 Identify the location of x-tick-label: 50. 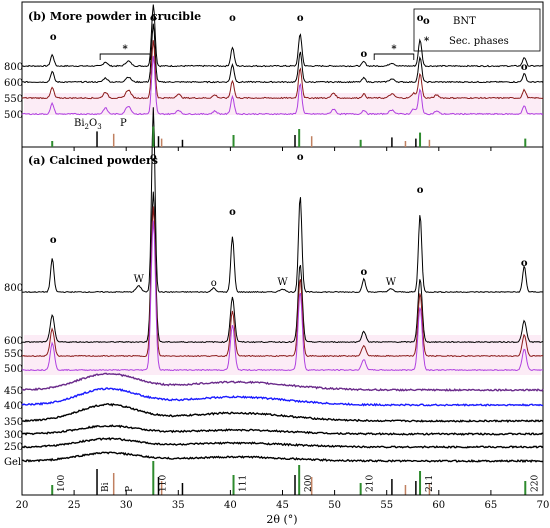
(334, 505).